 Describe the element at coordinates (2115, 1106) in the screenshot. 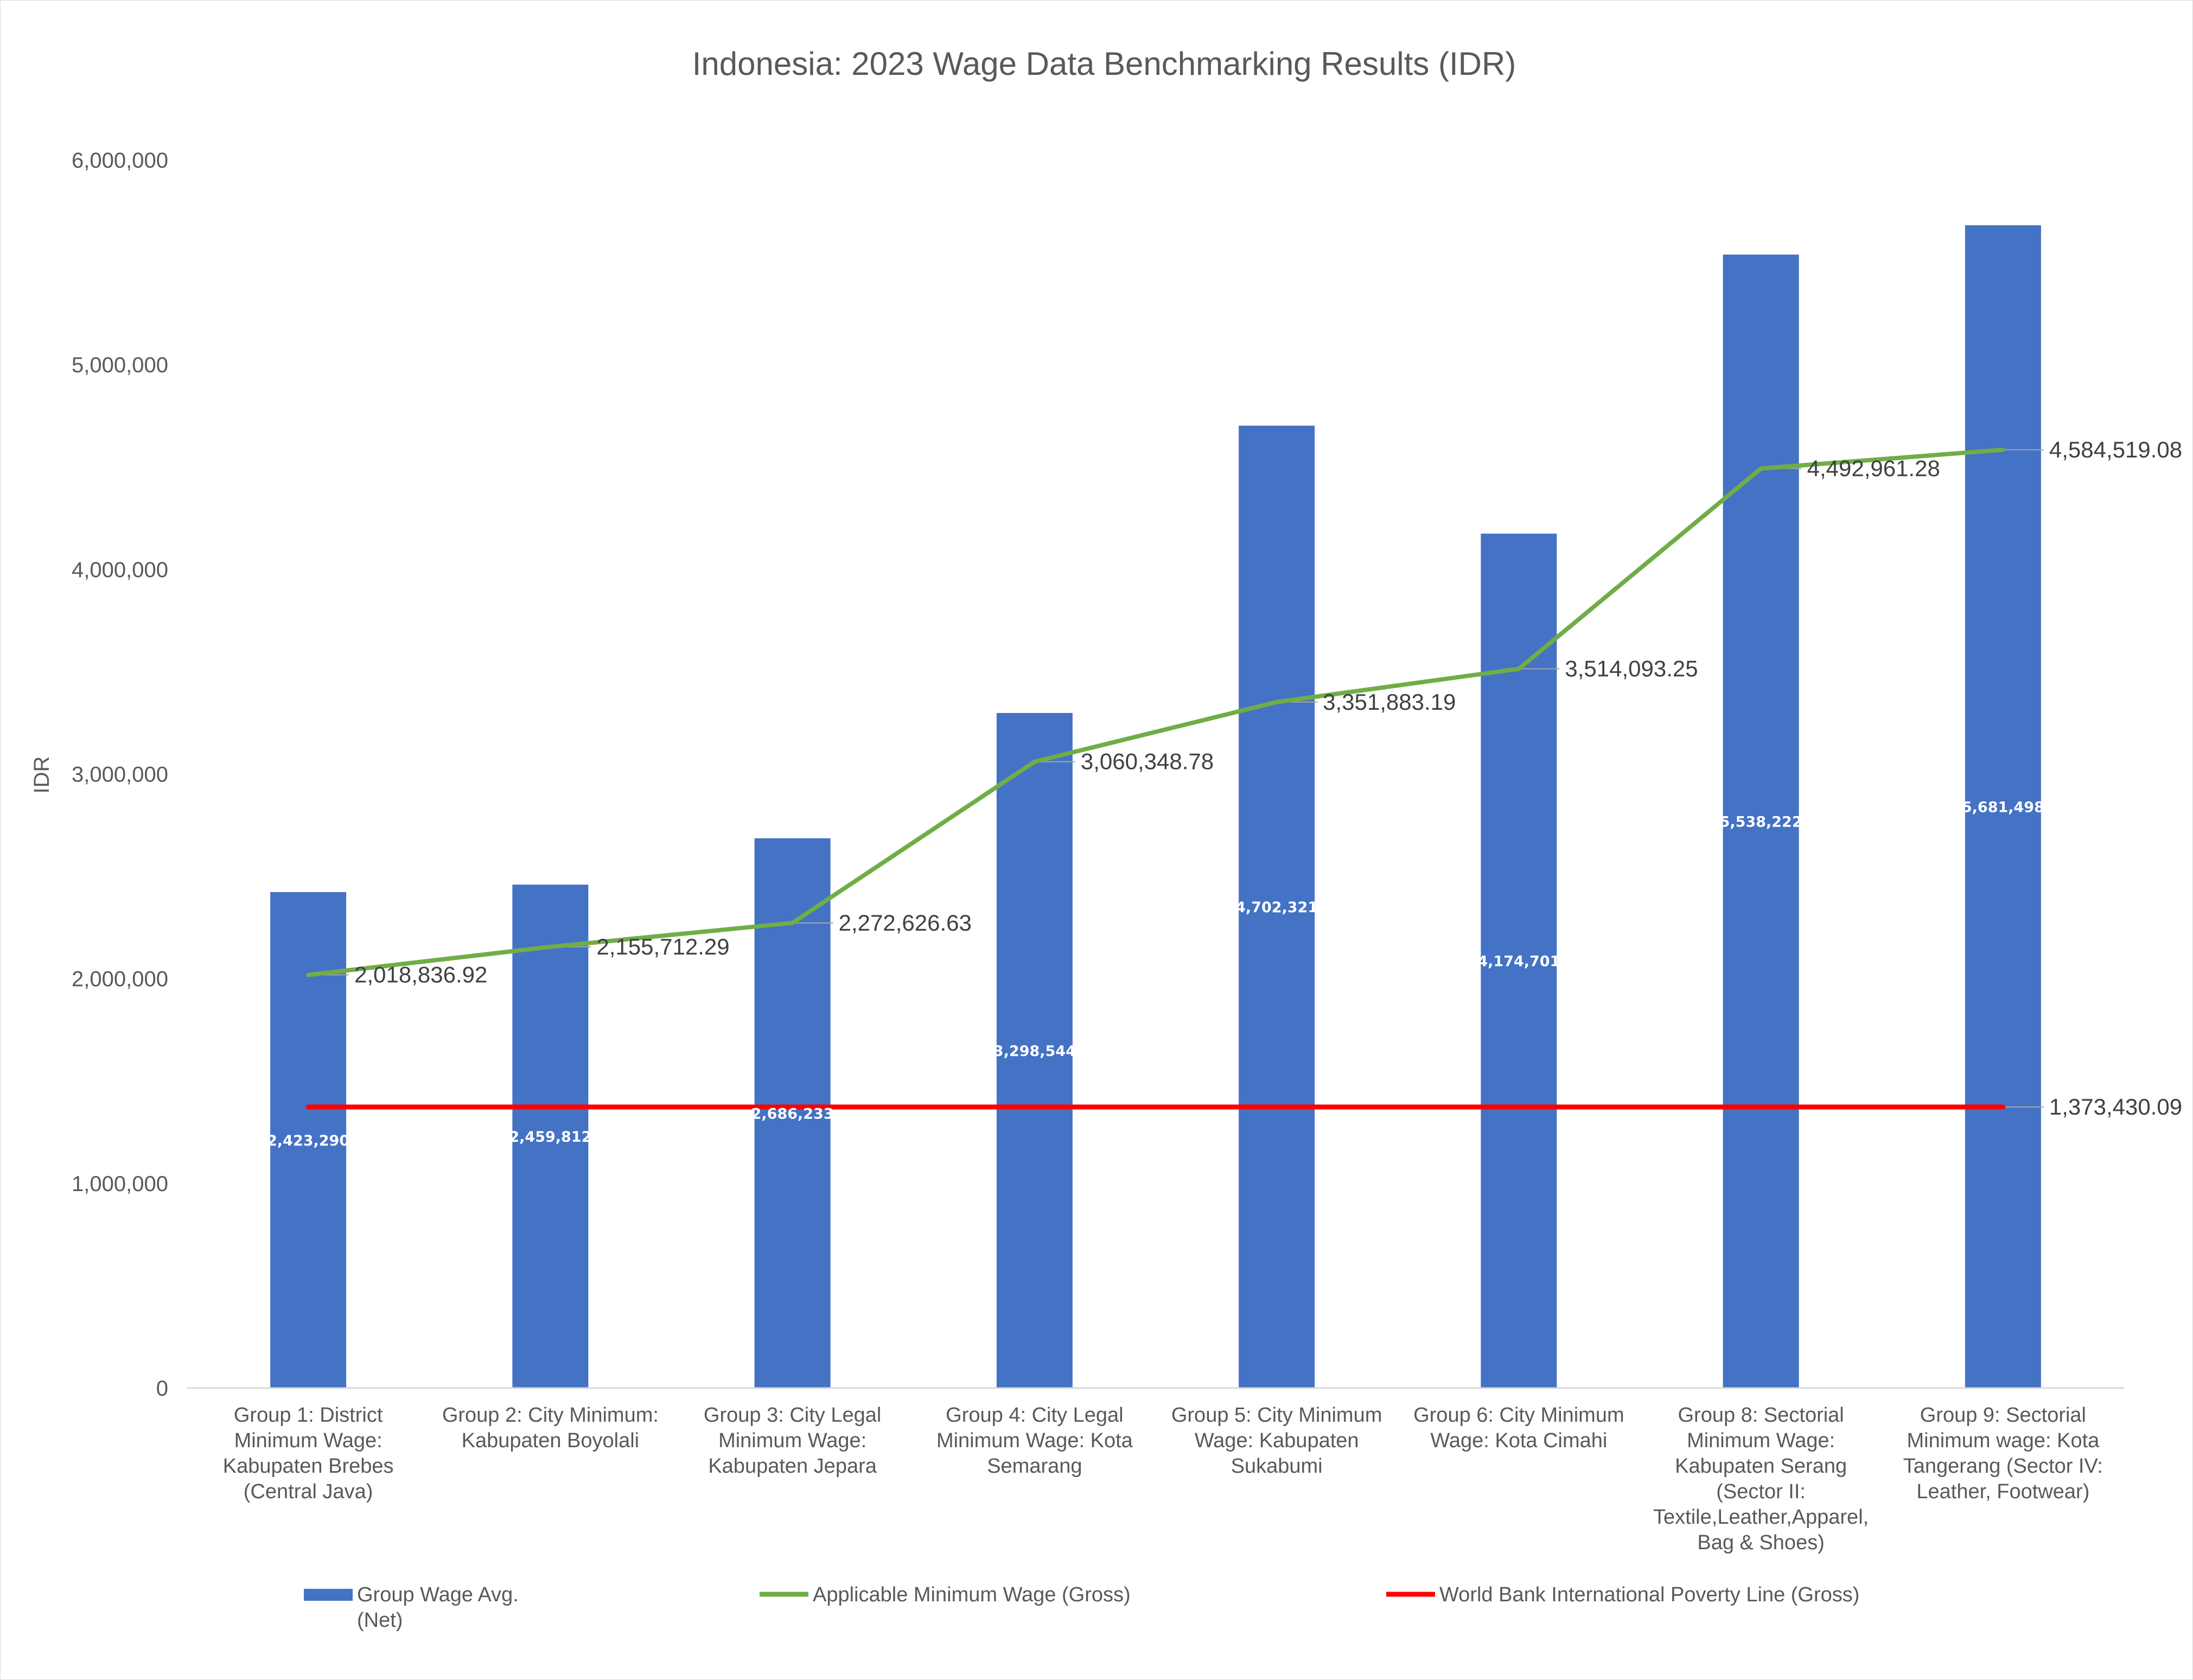

I see `line-value-label: 1,373,430.09` at that location.